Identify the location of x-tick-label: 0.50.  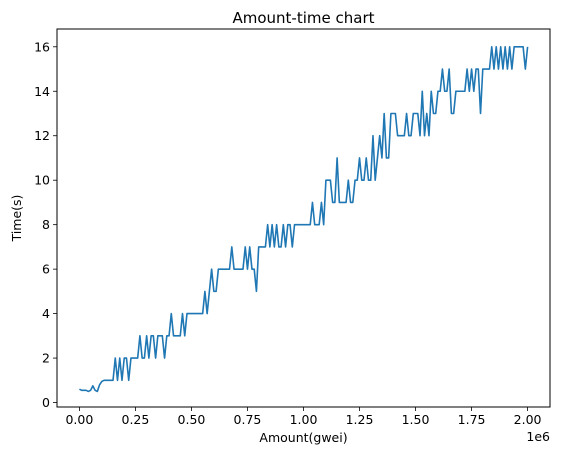
(192, 419).